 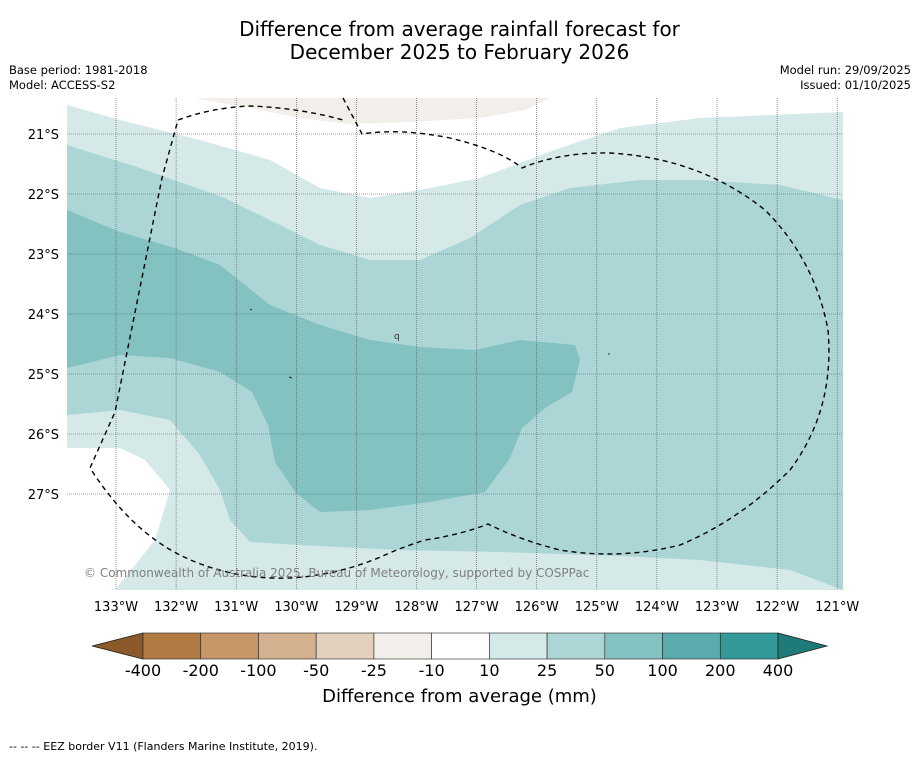 What do you see at coordinates (118, 519) in the screenshot?
I see `neutral-region-bottom-left` at bounding box center [118, 519].